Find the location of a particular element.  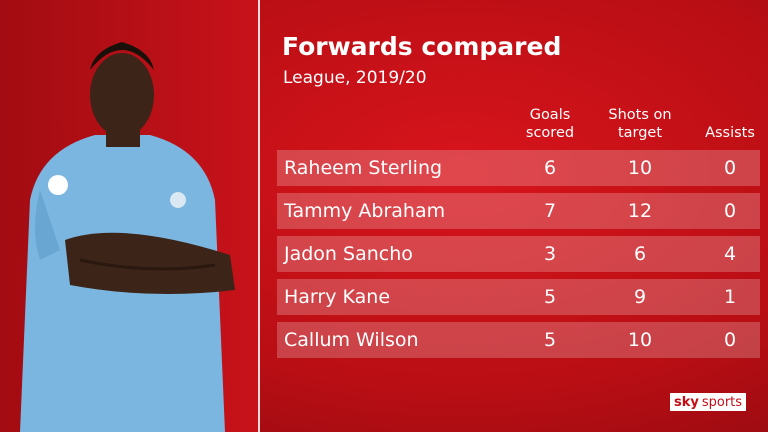

player-name: Callum Wilson is located at coordinates (351, 340).